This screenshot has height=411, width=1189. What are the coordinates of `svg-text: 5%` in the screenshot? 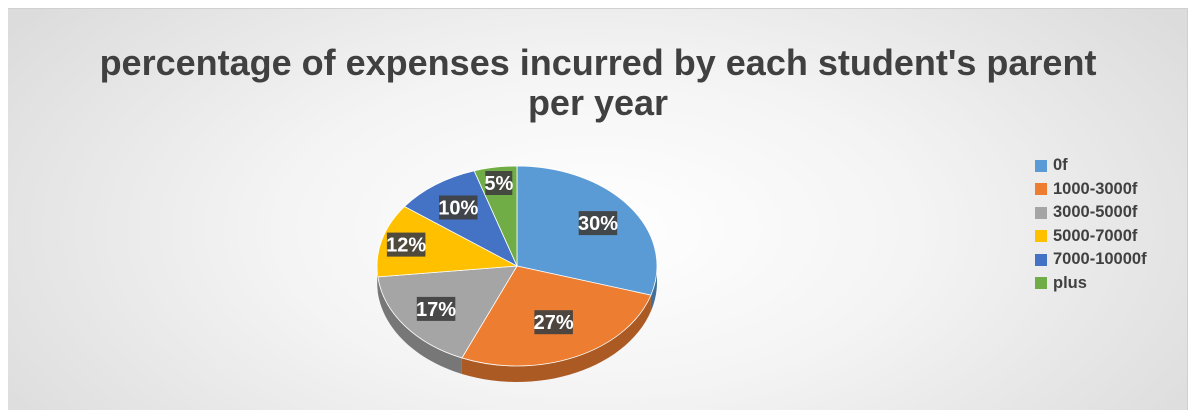 It's located at (498, 184).